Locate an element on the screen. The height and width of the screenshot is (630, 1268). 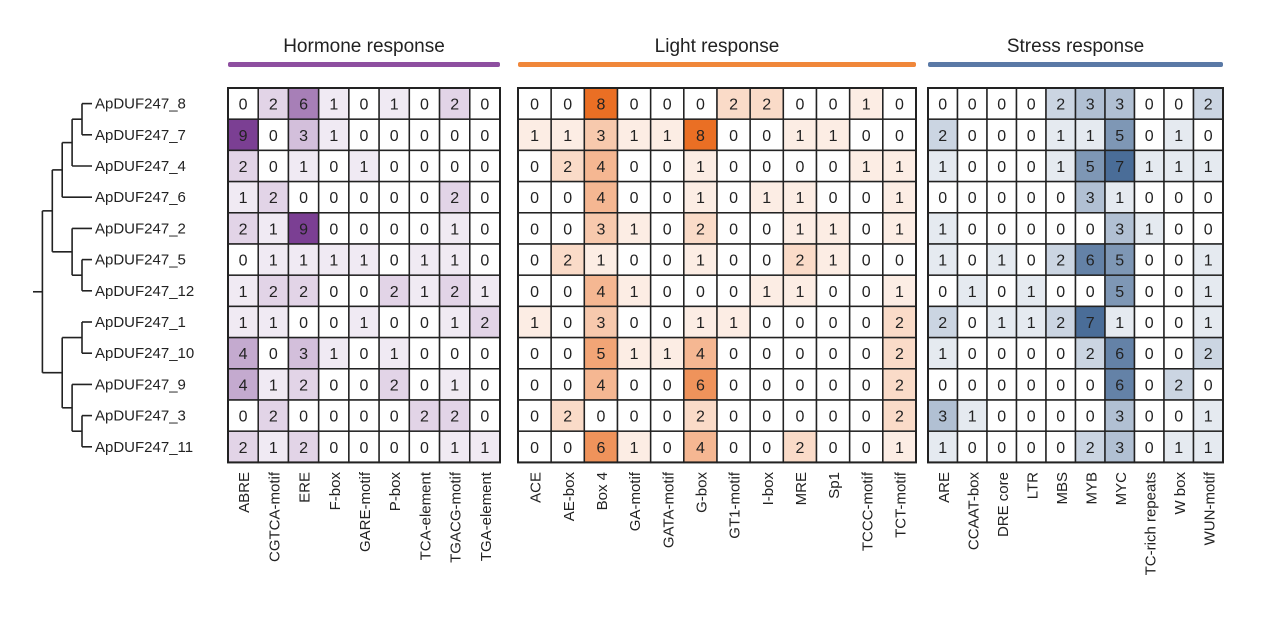
row-label: ApDUF247_7 is located at coordinates (140, 135).